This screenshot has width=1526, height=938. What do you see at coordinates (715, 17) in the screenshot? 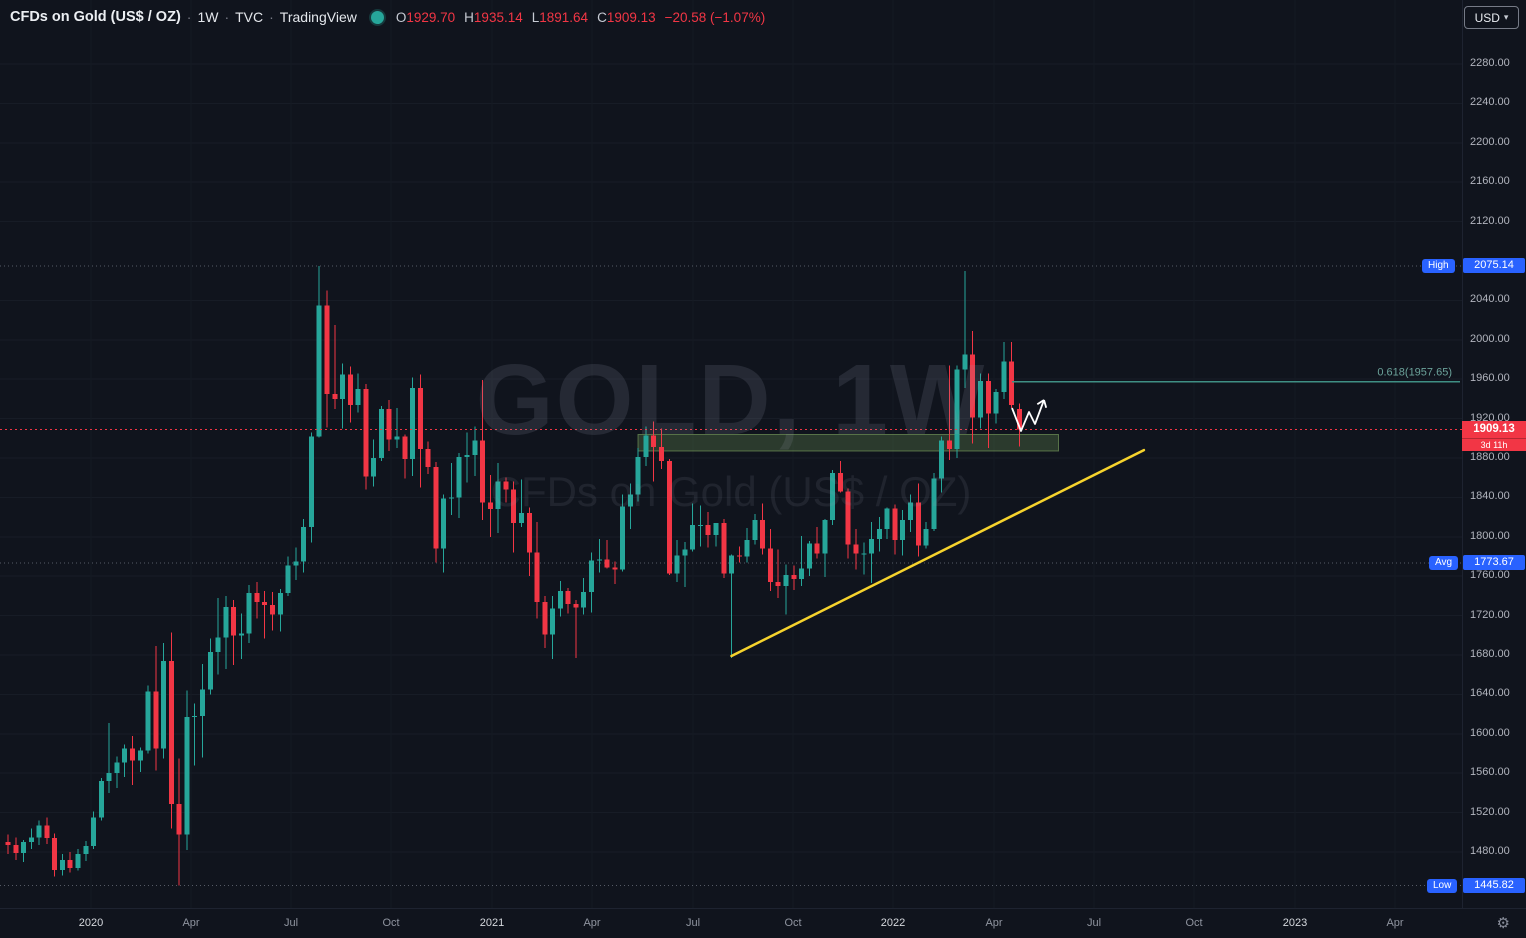
I see `price-change: −20.58 (−1.07%)` at bounding box center [715, 17].